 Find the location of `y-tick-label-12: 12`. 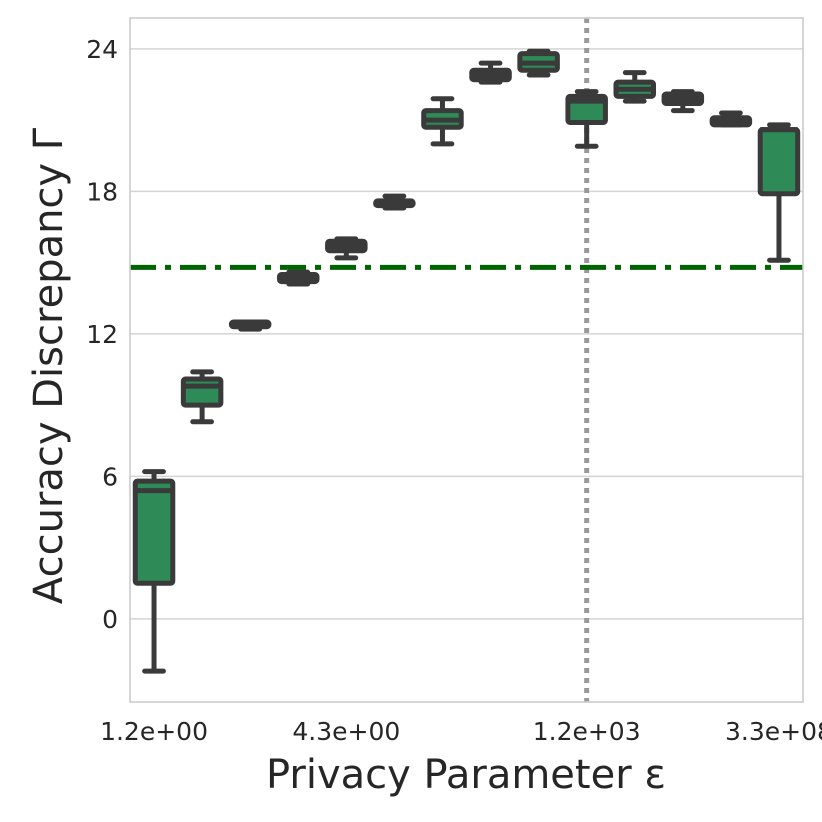

y-tick-label-12: 12 is located at coordinates (102, 334).